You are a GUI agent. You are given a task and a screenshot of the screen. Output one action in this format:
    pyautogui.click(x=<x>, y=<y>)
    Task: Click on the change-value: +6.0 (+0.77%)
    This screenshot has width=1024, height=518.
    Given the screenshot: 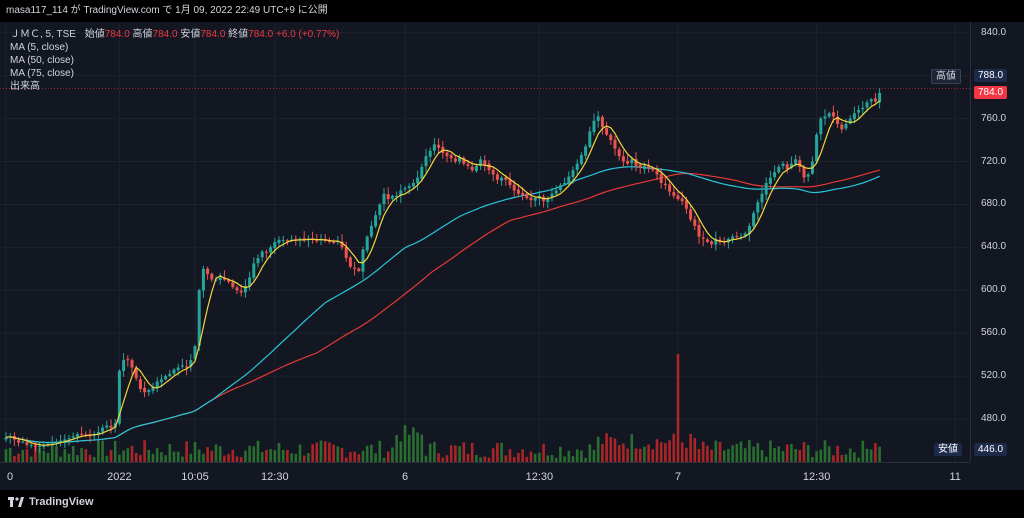 What is the action you would take?
    pyautogui.click(x=307, y=34)
    